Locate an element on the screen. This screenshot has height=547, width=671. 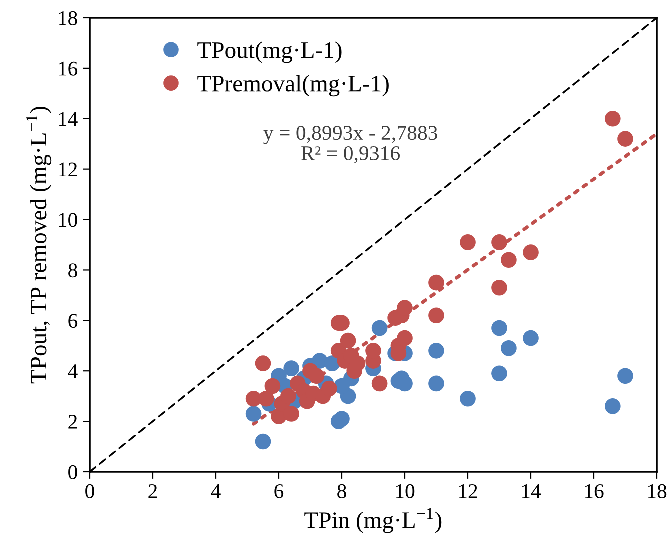
x-tick-label: 12 is located at coordinates (468, 491).